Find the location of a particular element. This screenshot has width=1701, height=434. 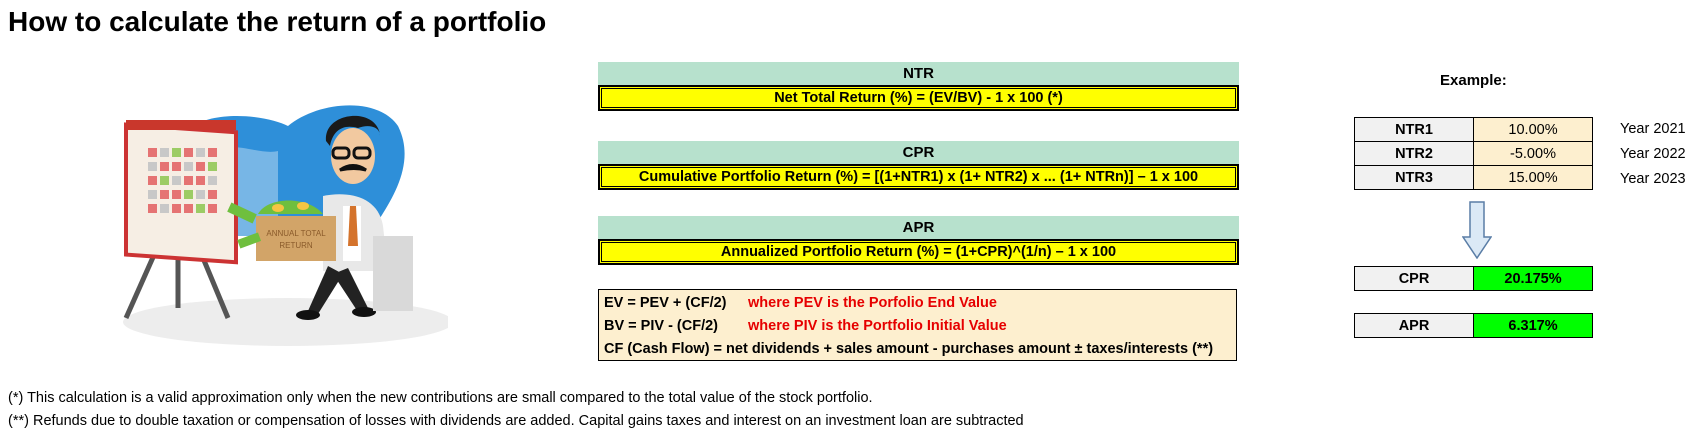

ntr2-label: NTR2 is located at coordinates (1414, 153).